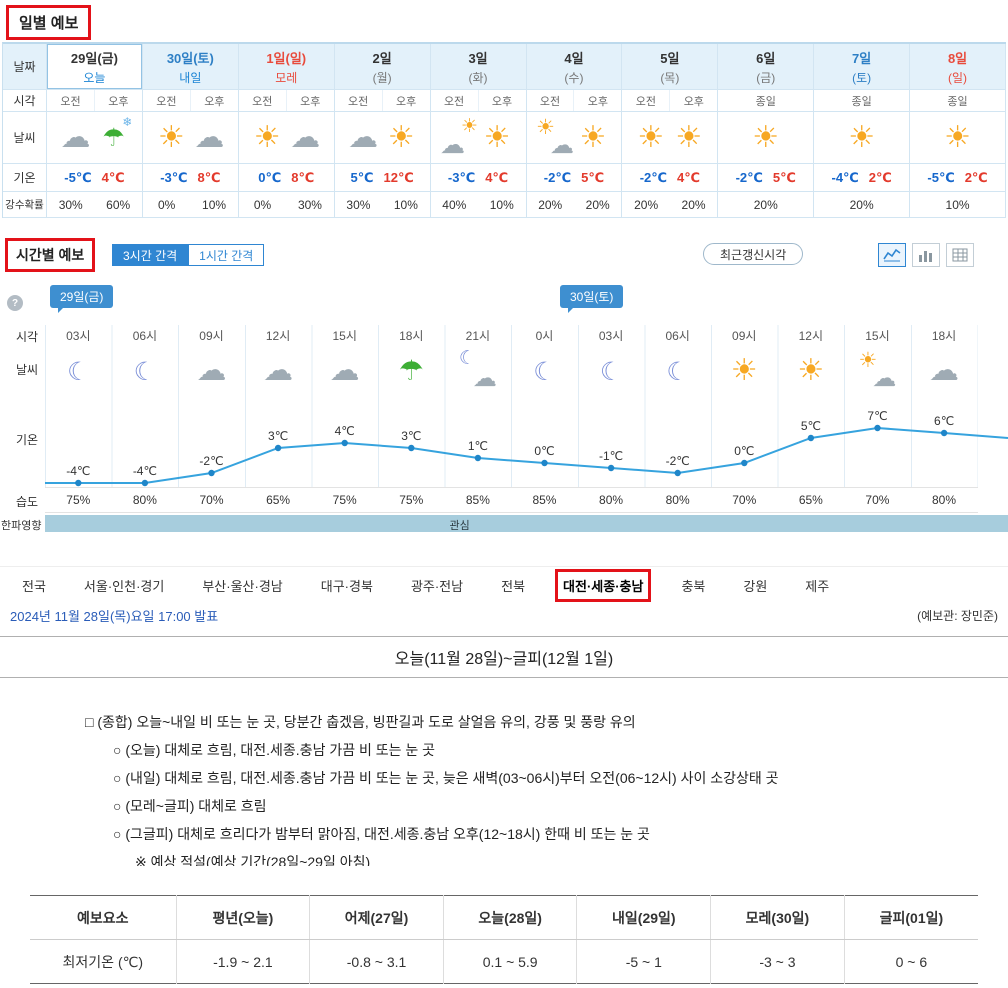  I want to click on daily-date: 1일(일) 모레, so click(286, 67).